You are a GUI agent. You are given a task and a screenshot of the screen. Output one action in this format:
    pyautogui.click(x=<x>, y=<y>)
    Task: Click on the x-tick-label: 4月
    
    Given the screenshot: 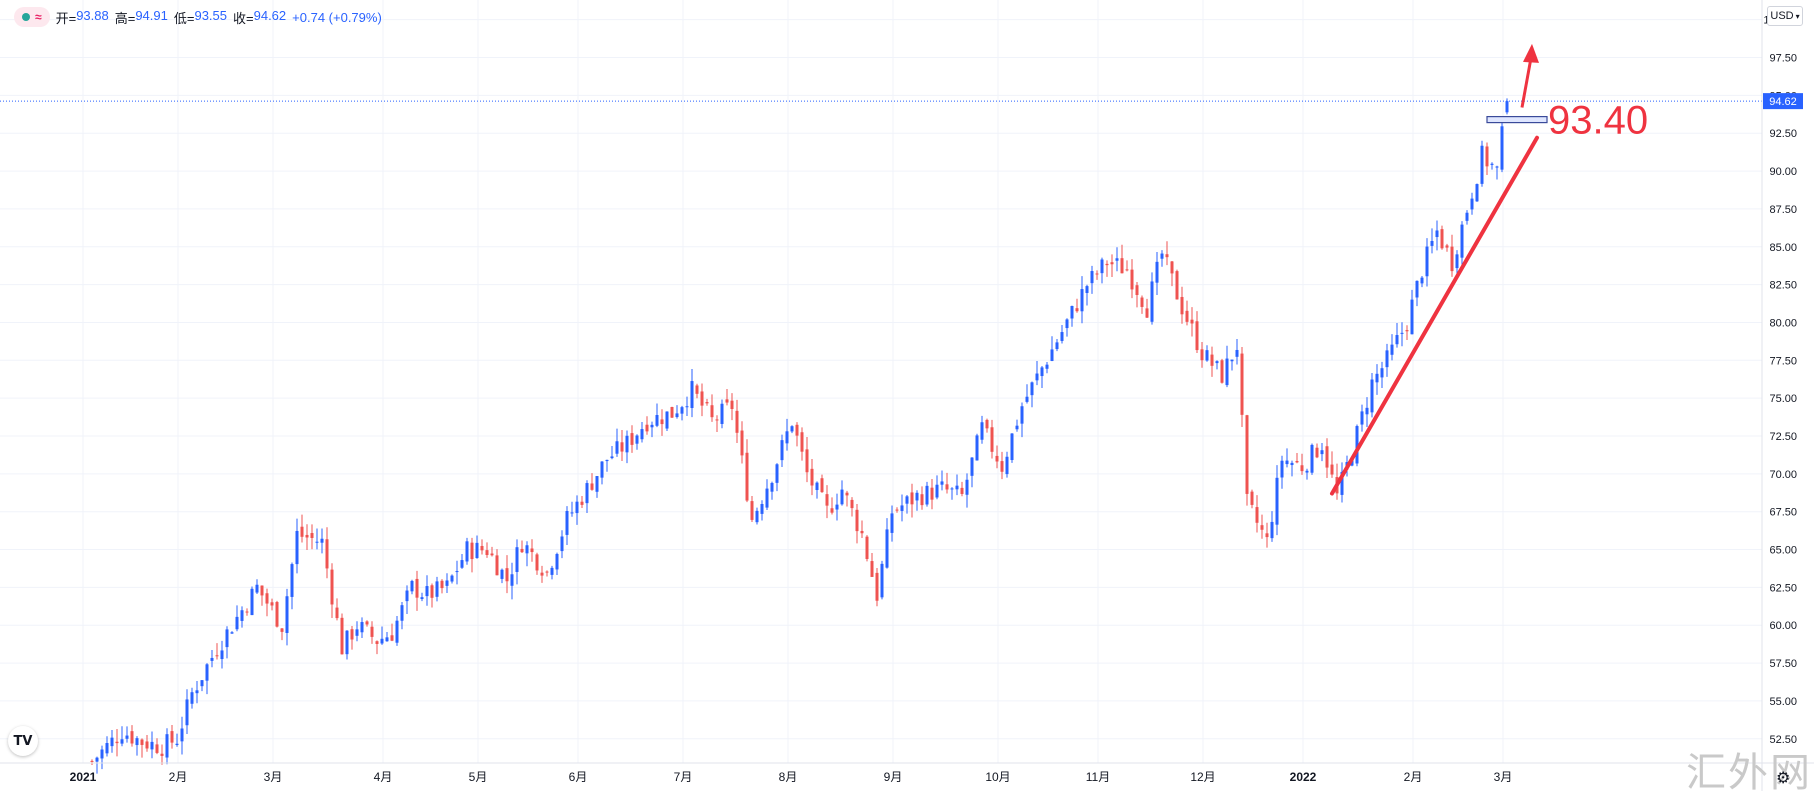 What is the action you would take?
    pyautogui.click(x=383, y=777)
    